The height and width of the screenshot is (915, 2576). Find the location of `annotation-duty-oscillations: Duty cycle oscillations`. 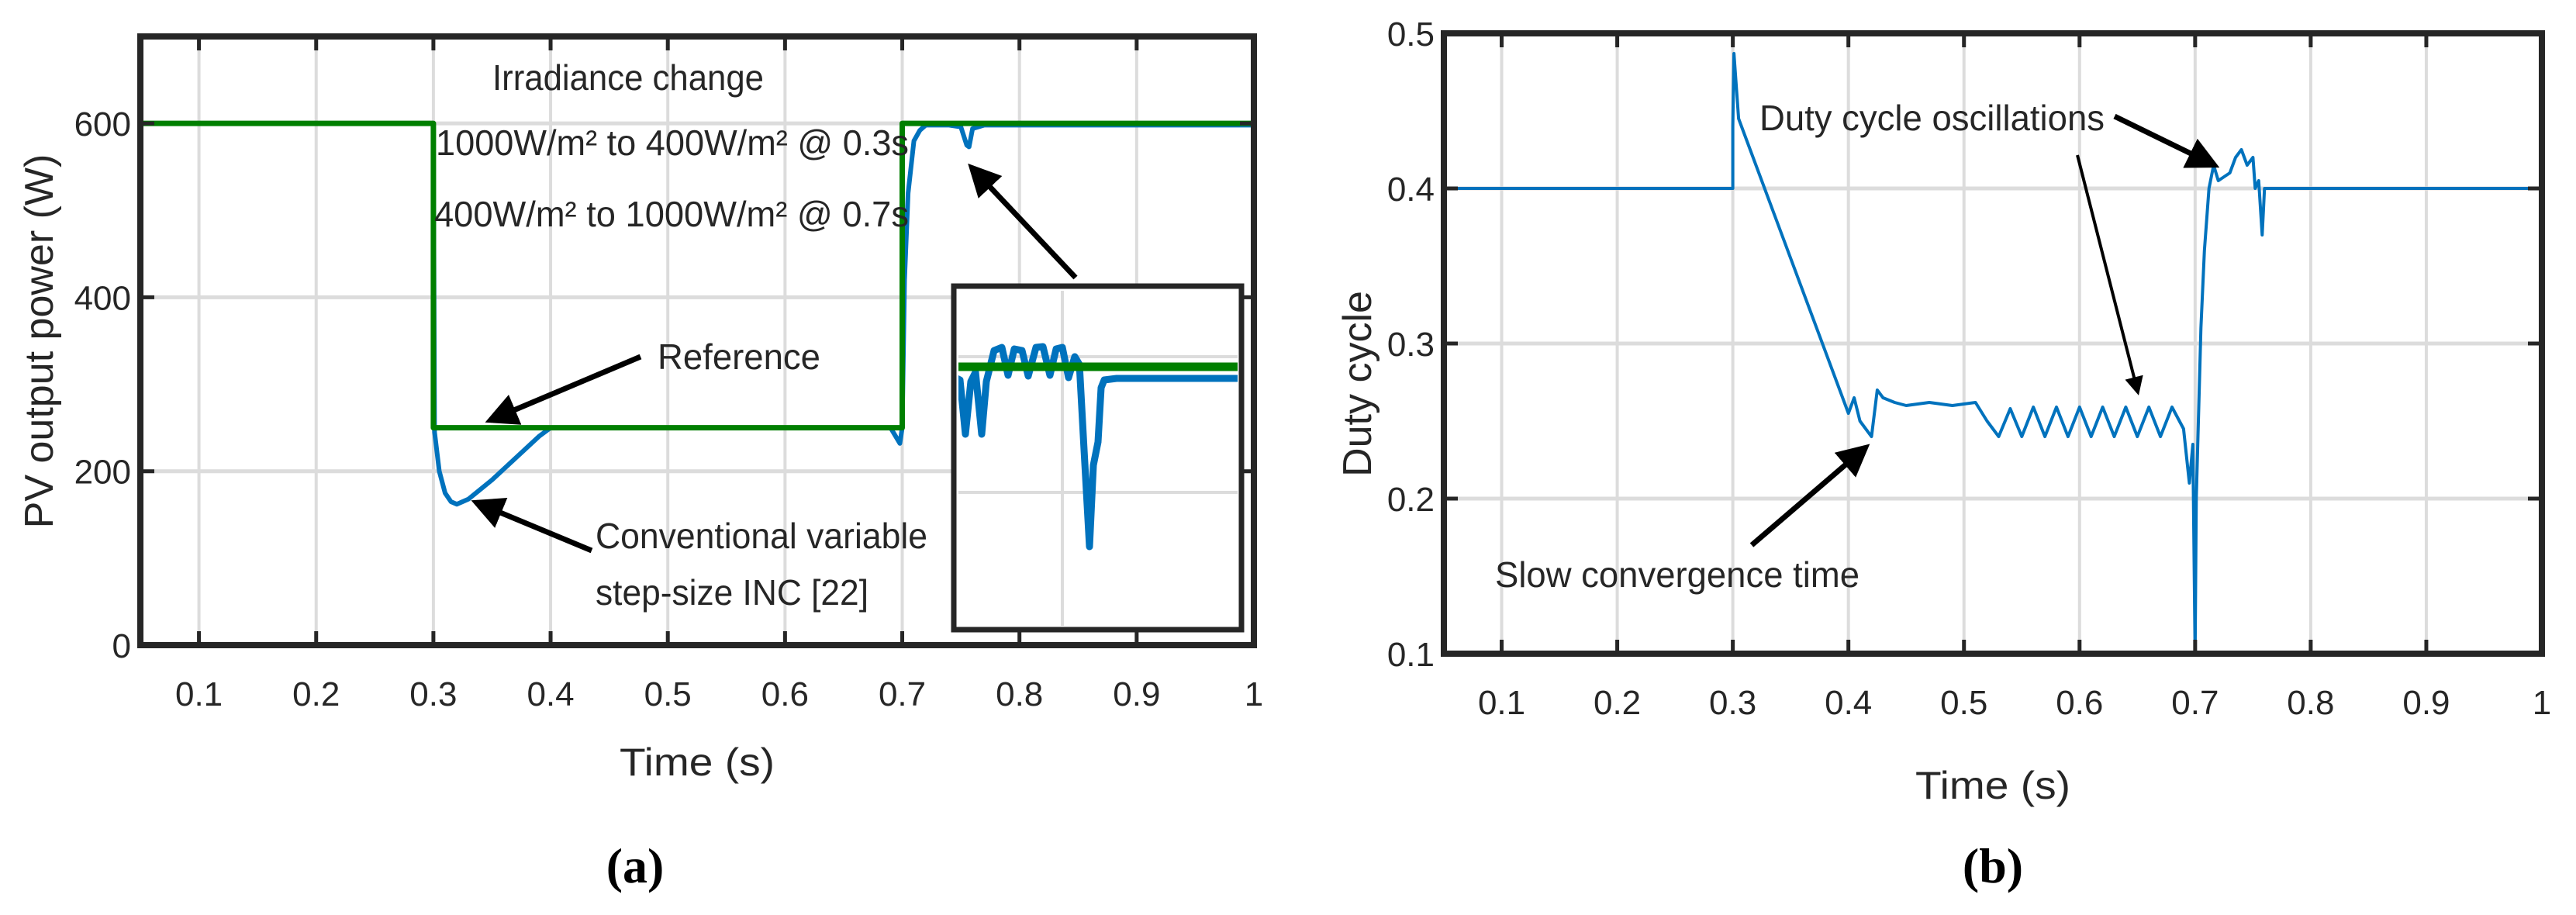

annotation-duty-oscillations: Duty cycle oscillations is located at coordinates (1932, 118).